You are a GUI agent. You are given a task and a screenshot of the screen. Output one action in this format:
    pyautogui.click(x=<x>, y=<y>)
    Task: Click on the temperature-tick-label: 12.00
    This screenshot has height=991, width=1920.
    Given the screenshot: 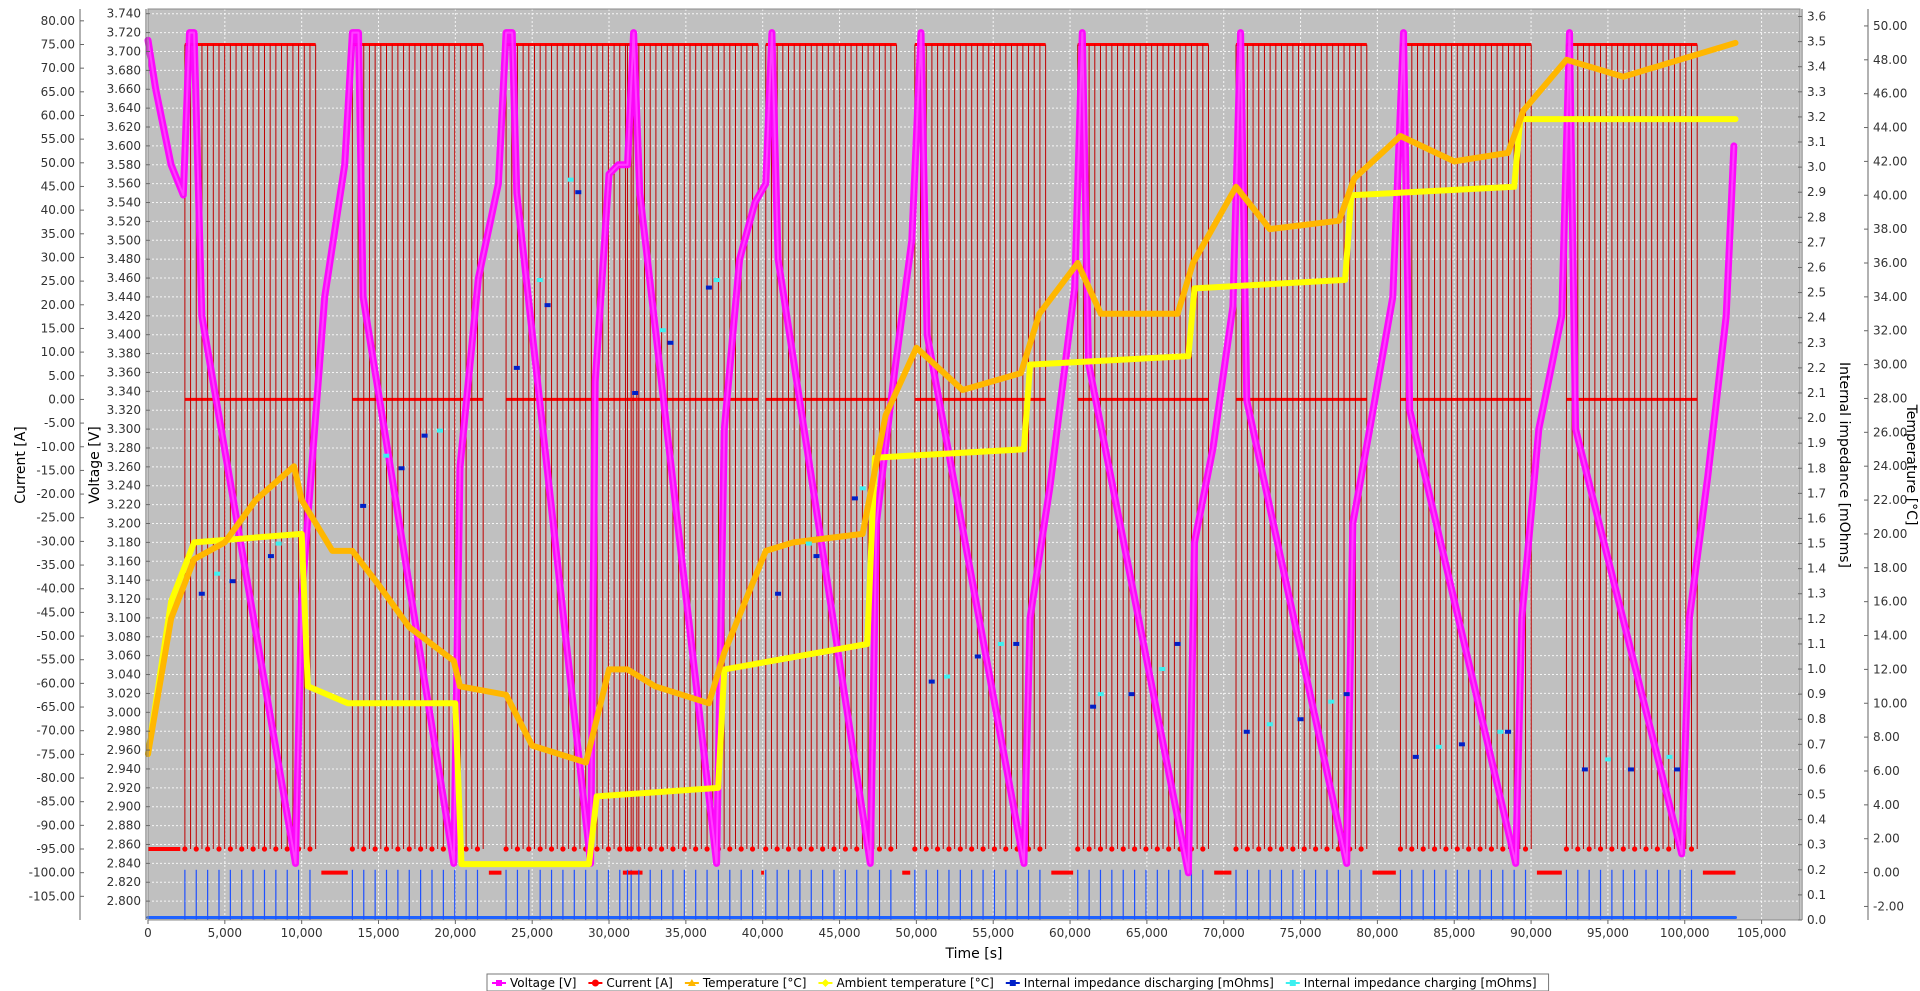 What is the action you would take?
    pyautogui.click(x=1890, y=669)
    